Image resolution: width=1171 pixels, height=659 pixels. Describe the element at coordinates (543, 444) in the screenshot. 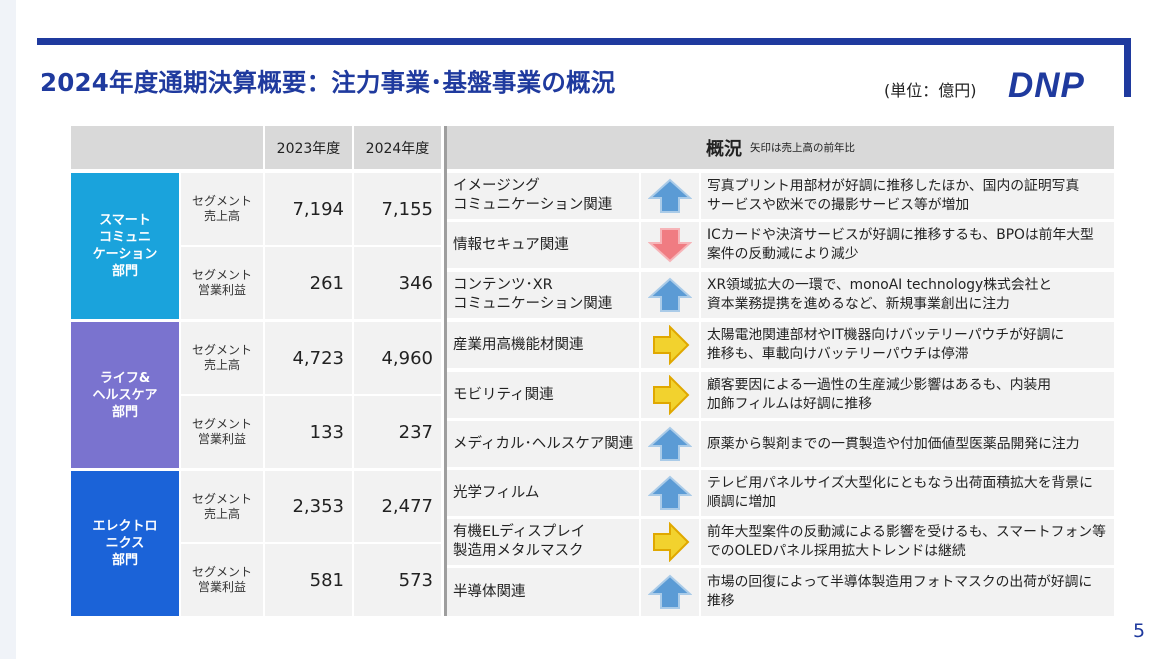

I see `business-name: メディカル･ヘルスケア関連` at that location.